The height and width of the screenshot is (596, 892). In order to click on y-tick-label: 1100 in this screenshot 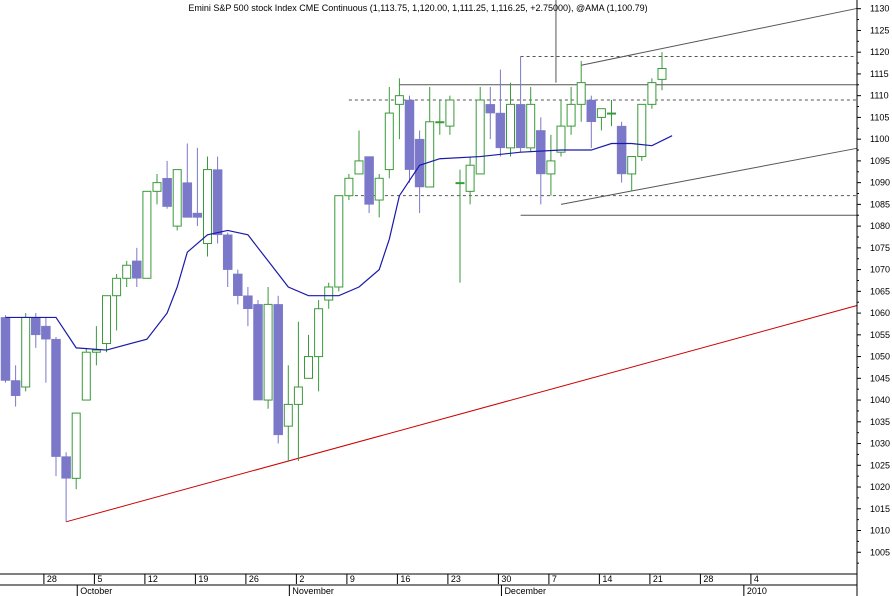, I will do `click(879, 139)`.